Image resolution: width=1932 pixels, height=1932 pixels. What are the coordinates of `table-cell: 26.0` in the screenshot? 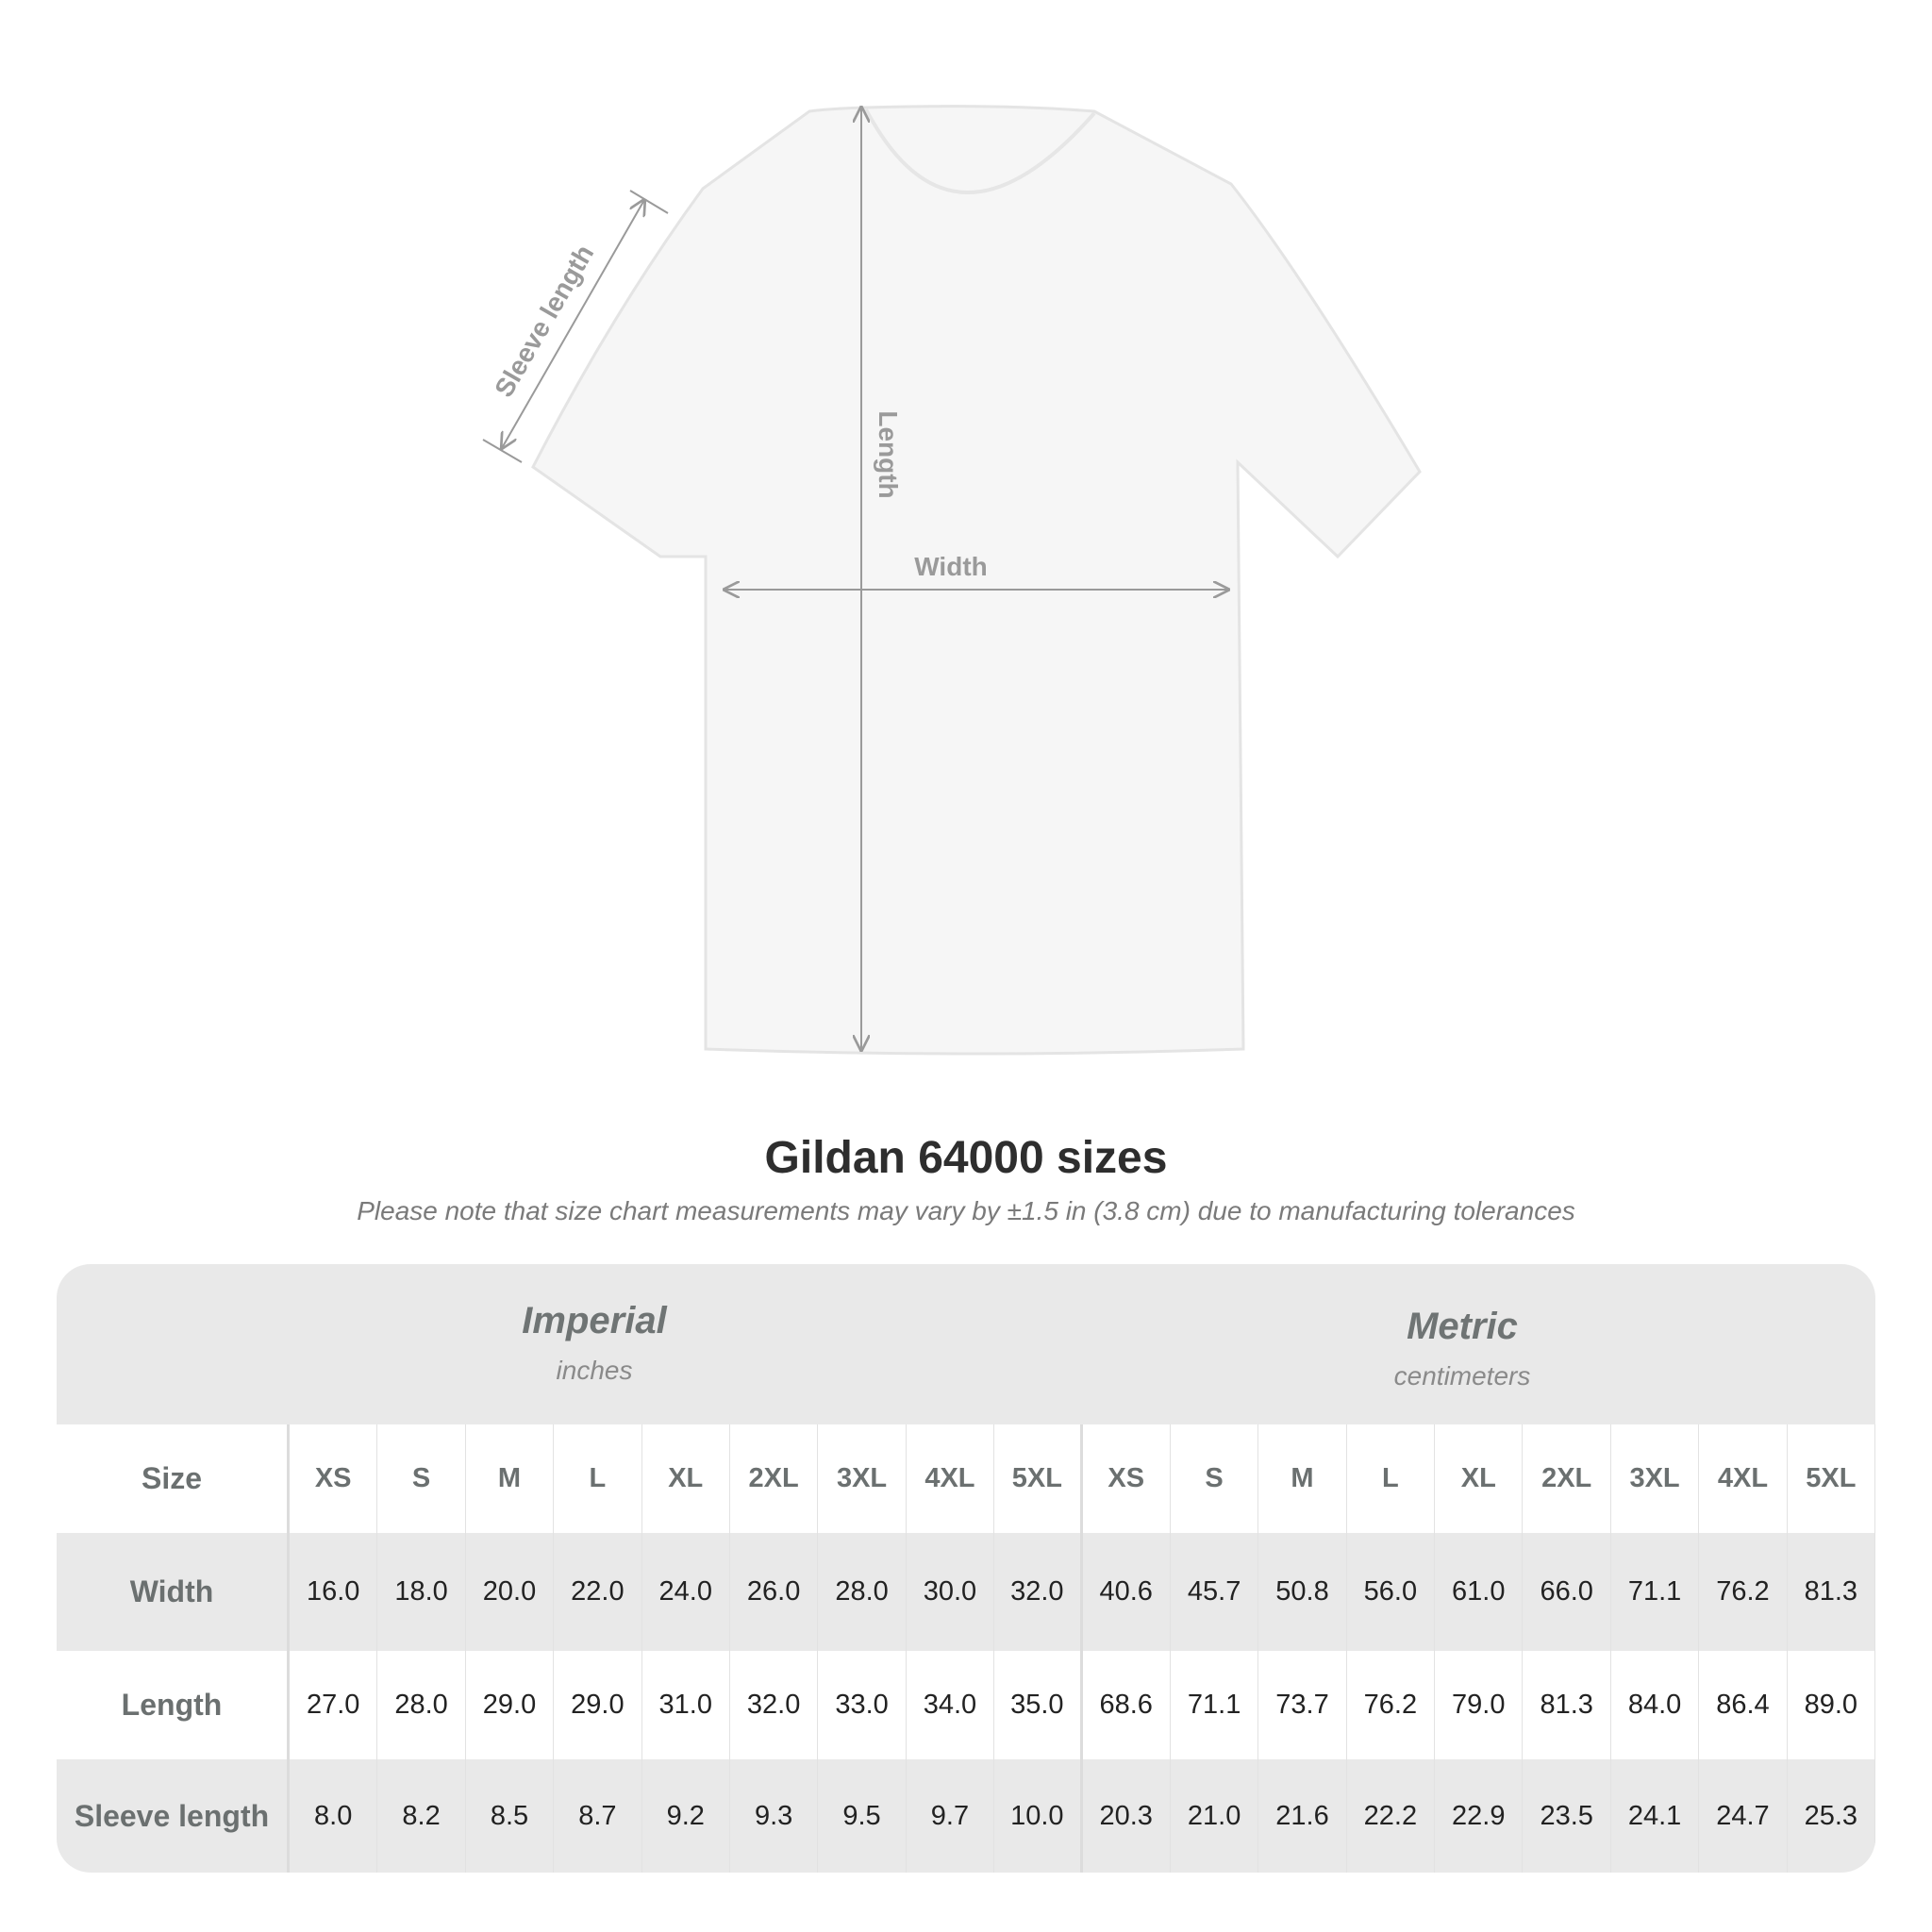 It's located at (774, 1592).